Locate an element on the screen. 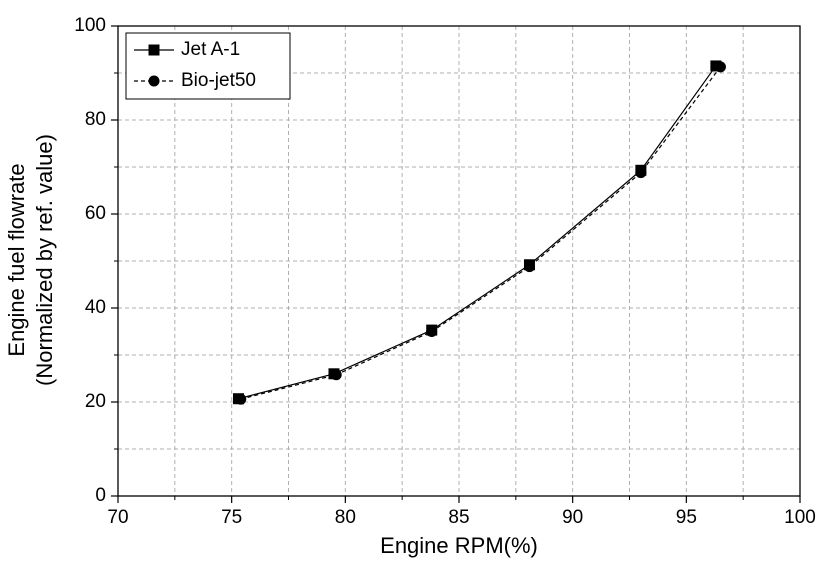 The image size is (832, 569). y-tick-label: 100 is located at coordinates (90, 25).